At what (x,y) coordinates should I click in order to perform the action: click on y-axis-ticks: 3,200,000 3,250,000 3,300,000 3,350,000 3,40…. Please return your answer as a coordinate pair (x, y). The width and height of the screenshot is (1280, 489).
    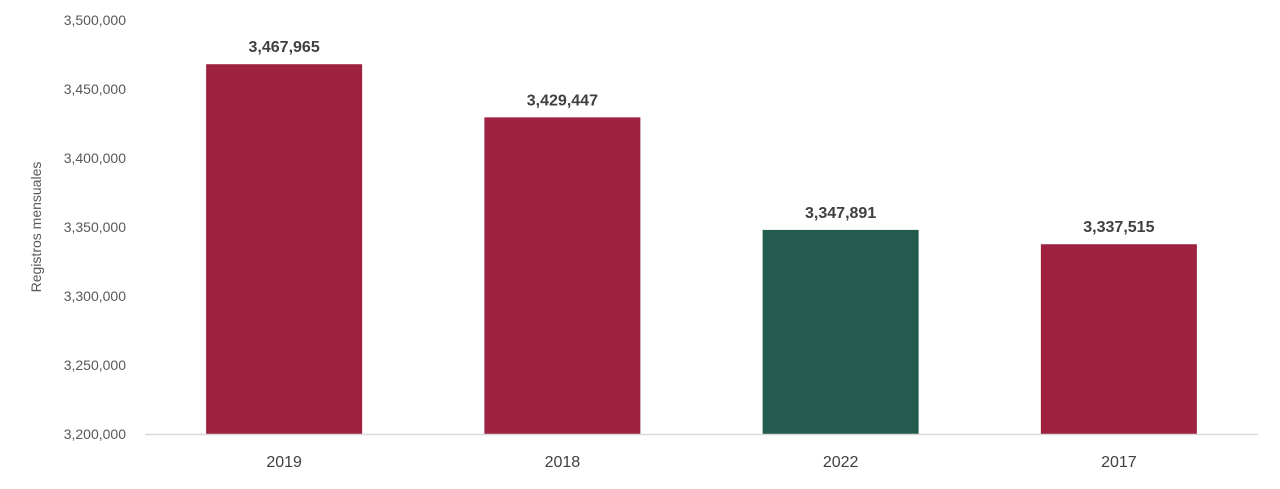
    Looking at the image, I should click on (95, 227).